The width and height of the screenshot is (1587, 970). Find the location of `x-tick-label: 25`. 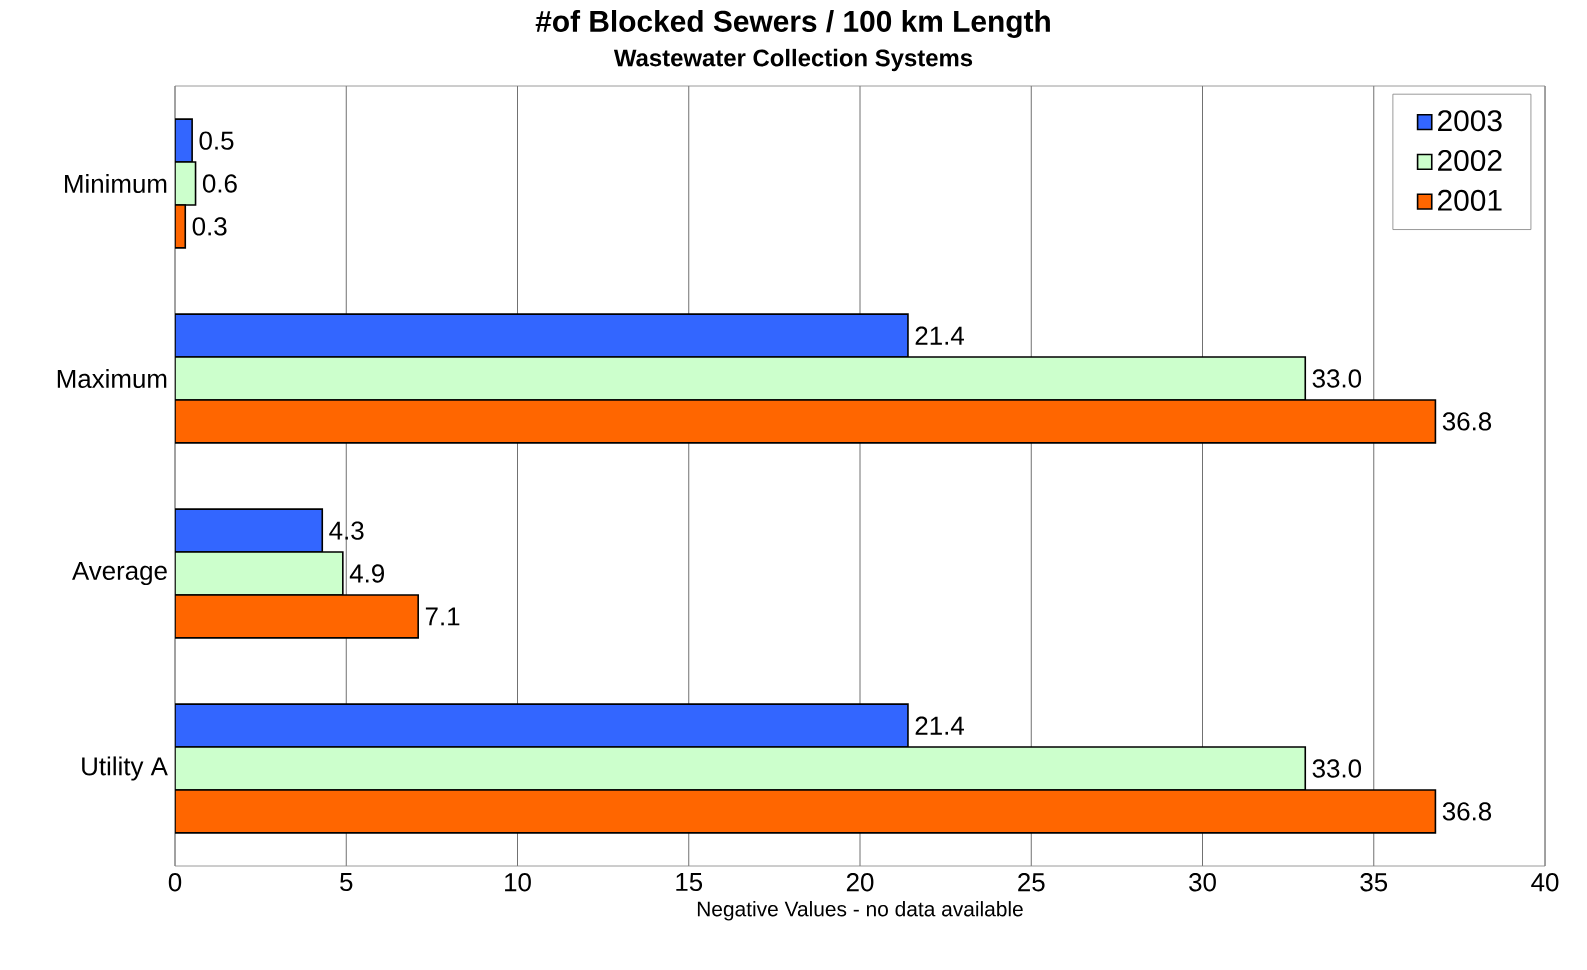

x-tick-label: 25 is located at coordinates (1031, 882).